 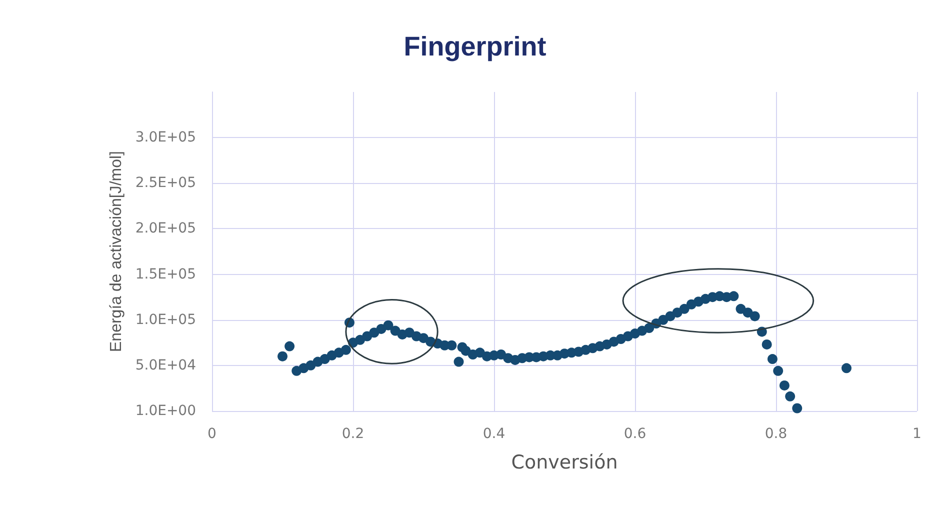 What do you see at coordinates (635, 434) in the screenshot?
I see `x-tick-label: 0.6` at bounding box center [635, 434].